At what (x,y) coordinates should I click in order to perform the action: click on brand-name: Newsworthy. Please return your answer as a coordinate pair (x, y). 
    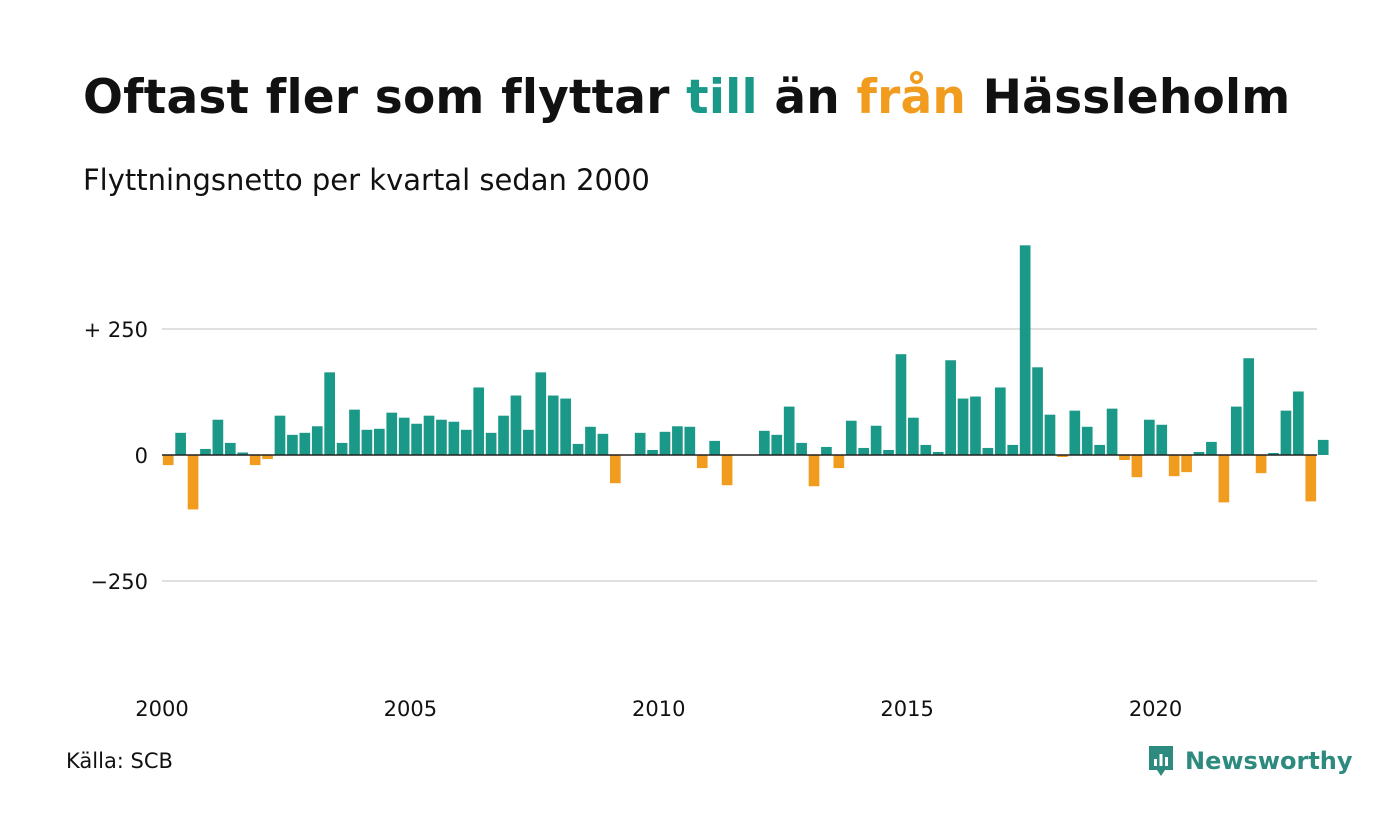
    Looking at the image, I should click on (1269, 761).